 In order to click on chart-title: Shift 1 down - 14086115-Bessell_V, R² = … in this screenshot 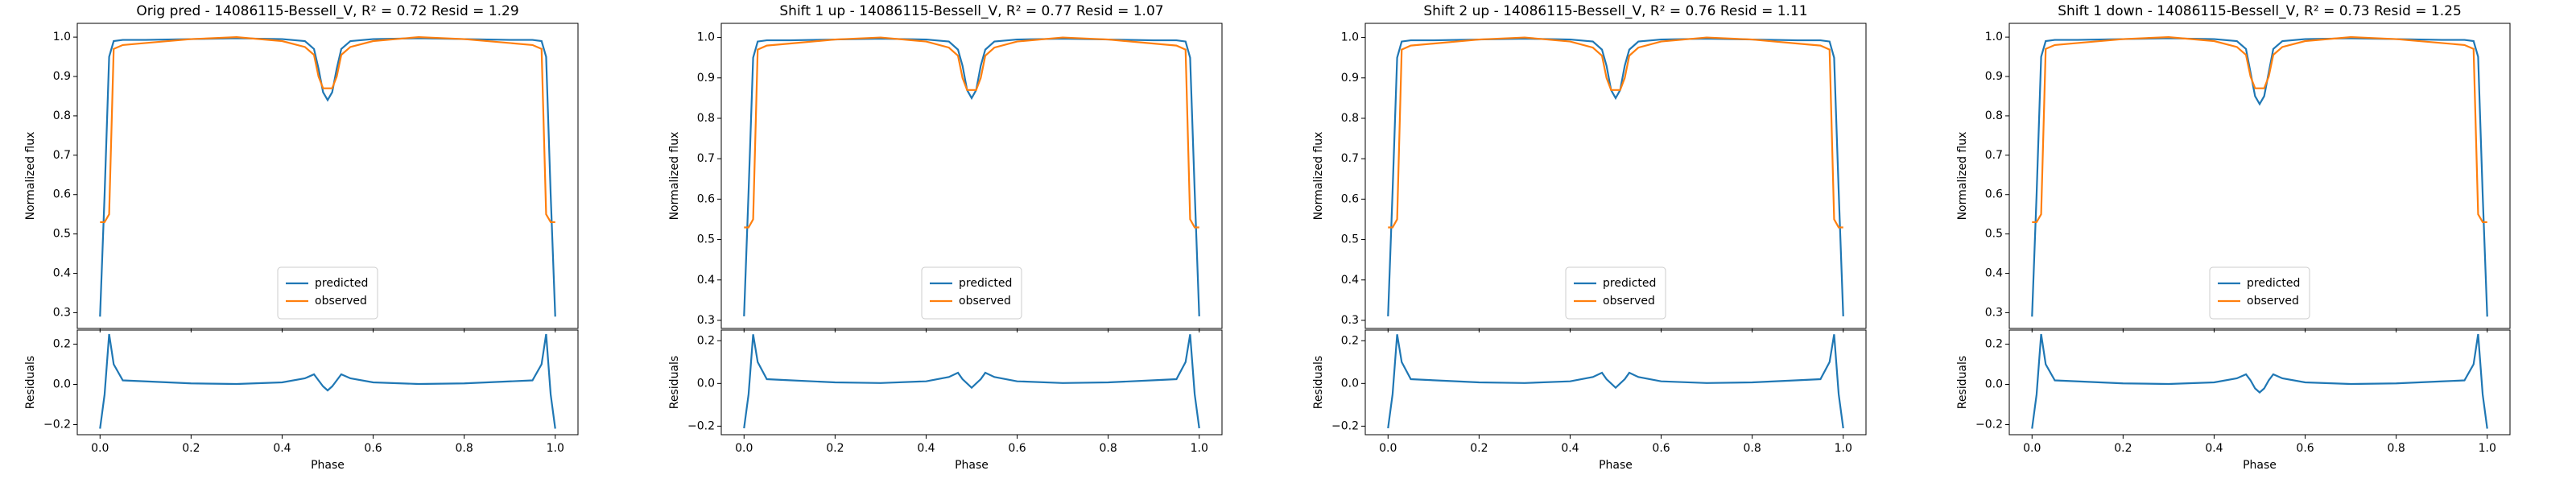, I will do `click(2260, 11)`.